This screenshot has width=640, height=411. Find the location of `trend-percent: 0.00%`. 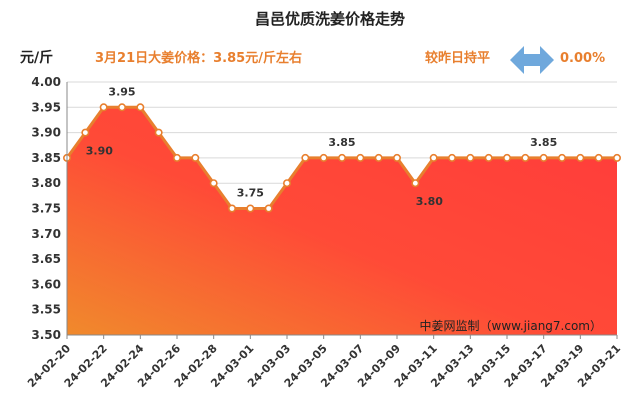

trend-percent: 0.00% is located at coordinates (582, 58).